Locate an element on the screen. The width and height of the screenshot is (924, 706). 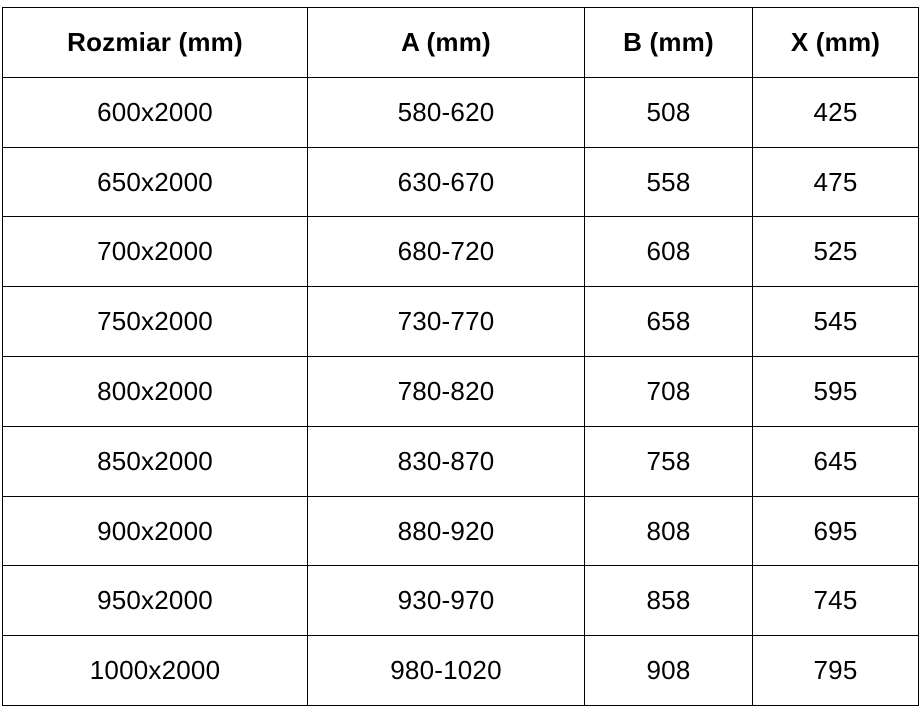
table-row: 750x2000 730-770 658 545 is located at coordinates (460, 321).